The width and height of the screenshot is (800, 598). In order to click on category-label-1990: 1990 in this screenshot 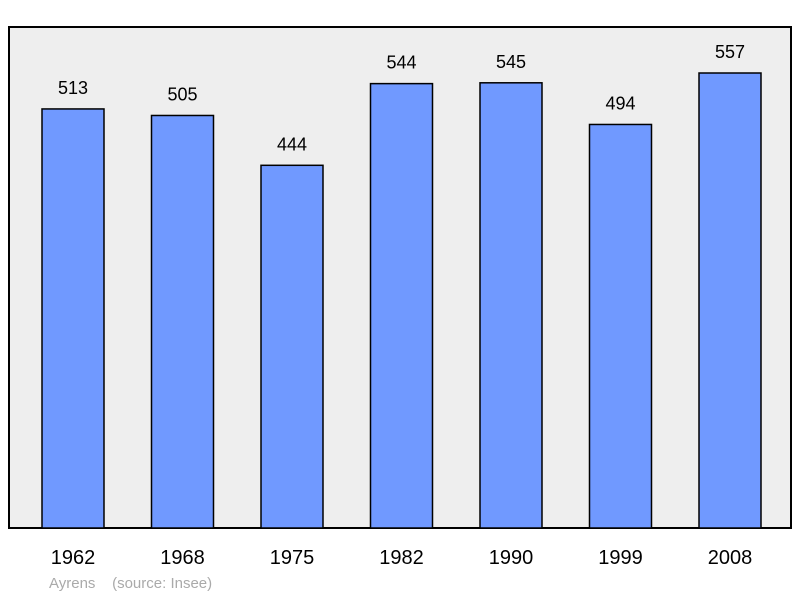, I will do `click(511, 558)`.